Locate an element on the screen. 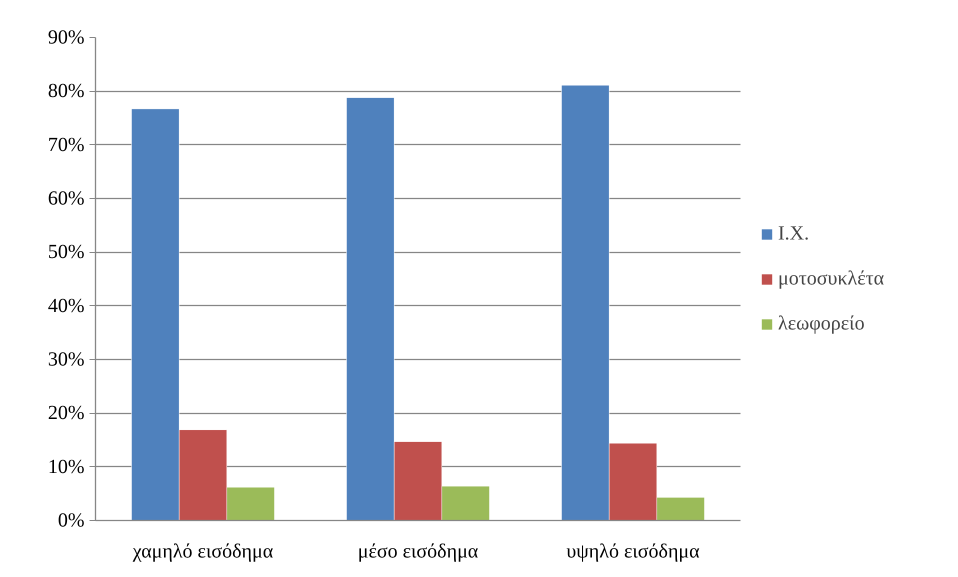 The image size is (958, 577). legend-label: Ι.Χ. is located at coordinates (794, 233).